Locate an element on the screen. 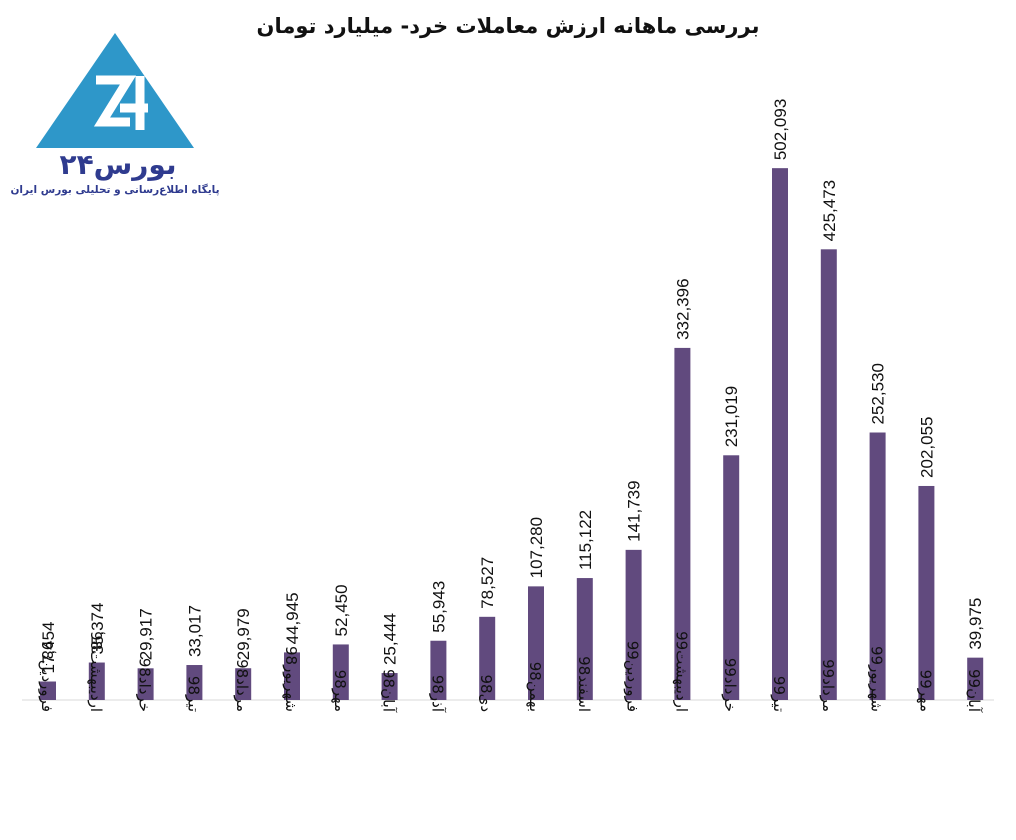 The width and height of the screenshot is (1016, 840). bar-value-label: 332,396 is located at coordinates (682, 308).